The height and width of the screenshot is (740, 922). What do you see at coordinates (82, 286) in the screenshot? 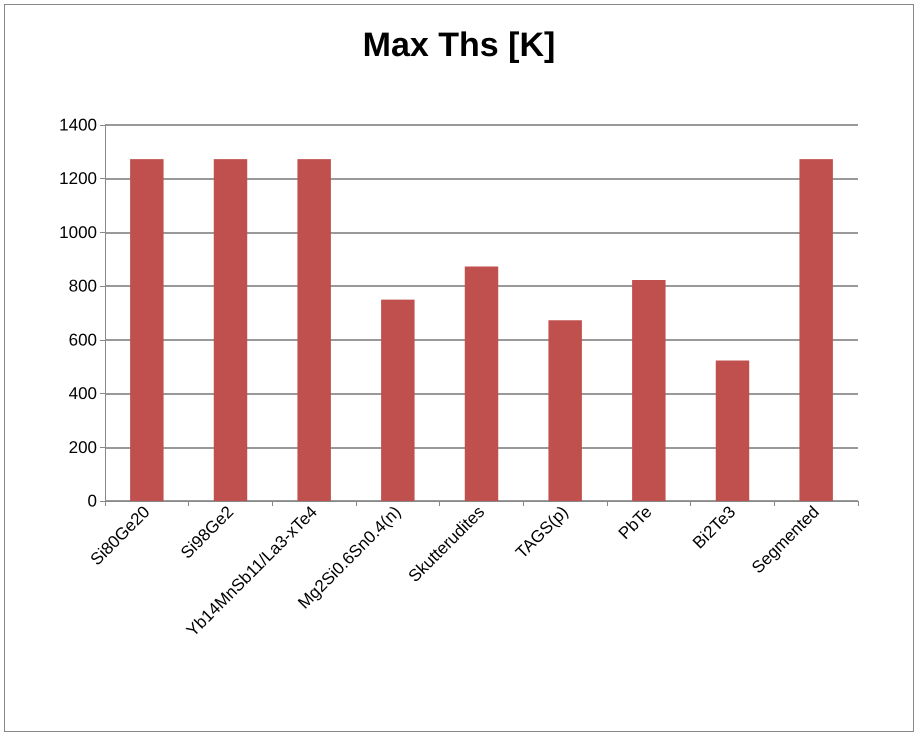
I see `y-tick-label: 800` at bounding box center [82, 286].